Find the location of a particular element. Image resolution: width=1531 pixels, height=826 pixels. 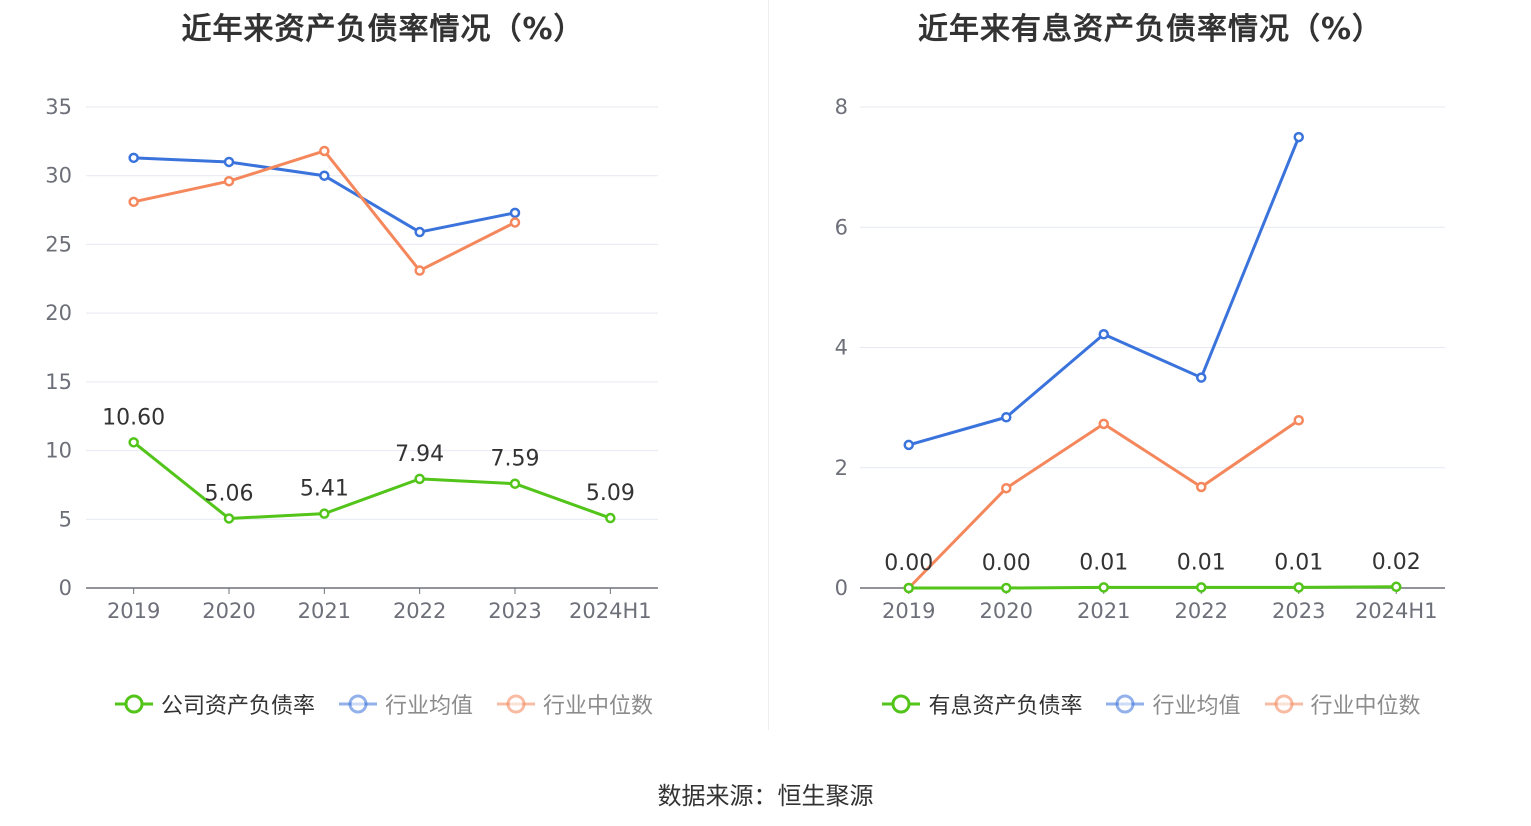

panel-divider is located at coordinates (768, 365).